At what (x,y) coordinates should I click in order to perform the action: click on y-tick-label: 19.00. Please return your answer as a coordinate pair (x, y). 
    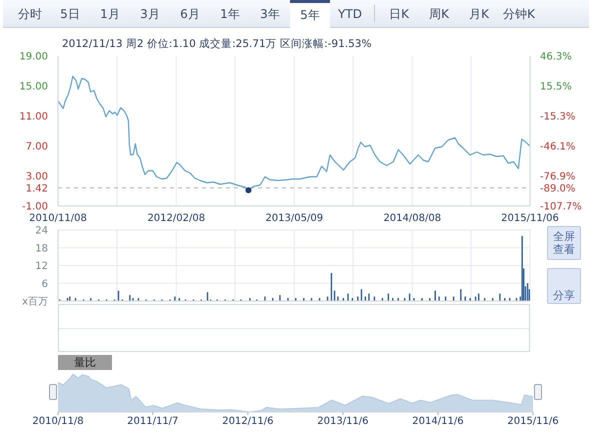
    Looking at the image, I should click on (33, 57).